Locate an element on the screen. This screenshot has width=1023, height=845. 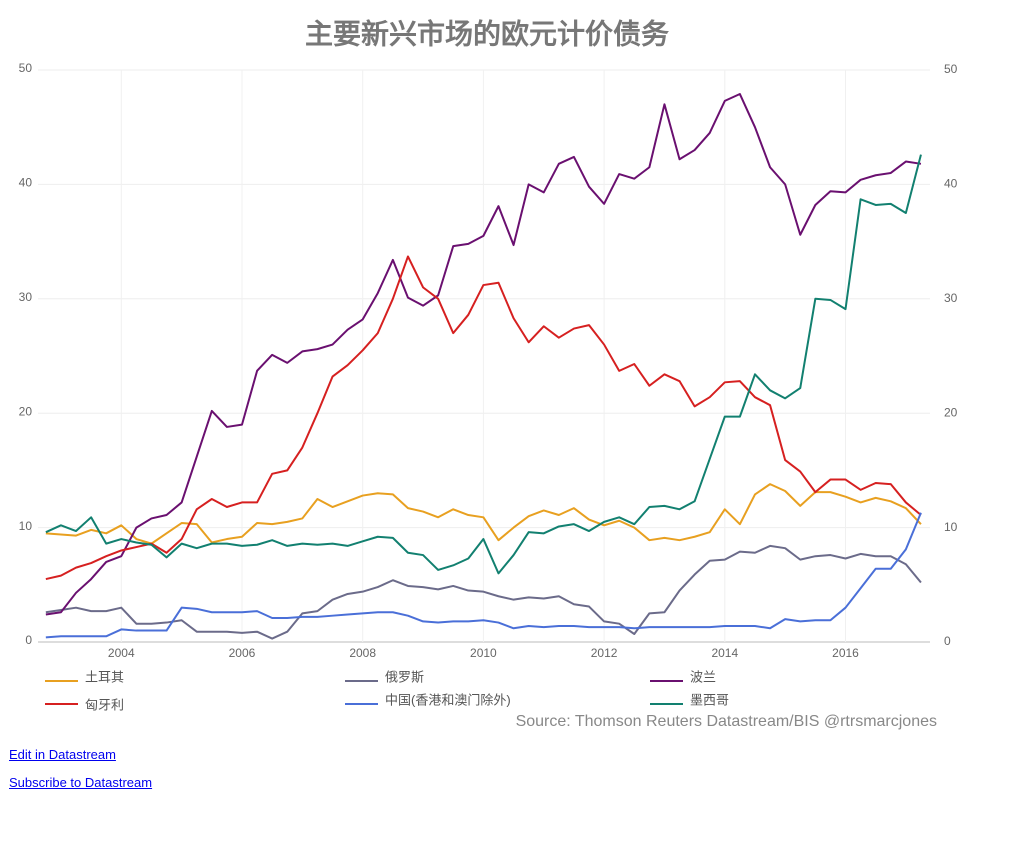
y-tick-label: 30 is located at coordinates (26, 297).